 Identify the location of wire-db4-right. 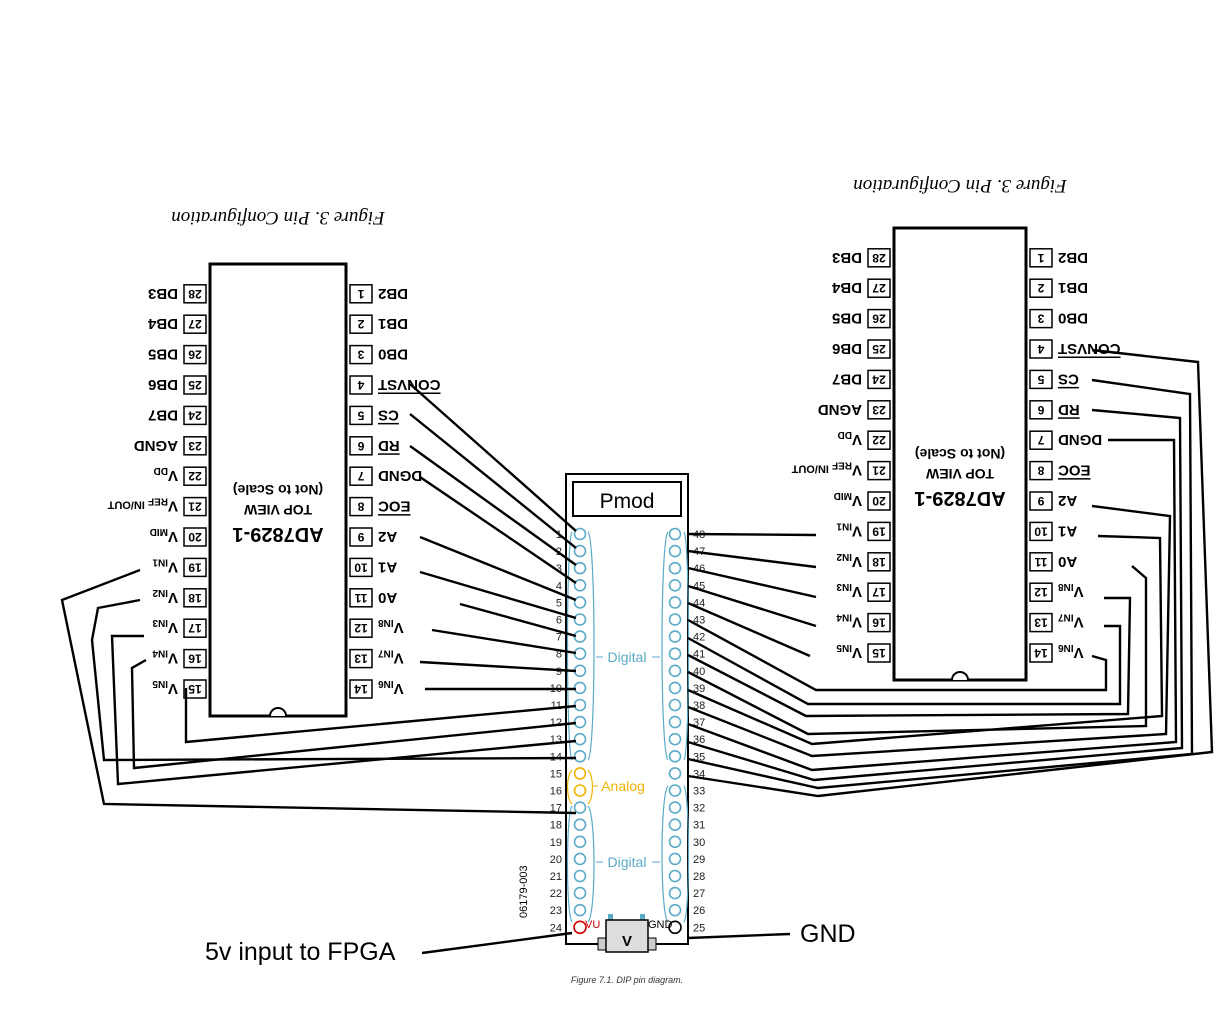
(752, 606).